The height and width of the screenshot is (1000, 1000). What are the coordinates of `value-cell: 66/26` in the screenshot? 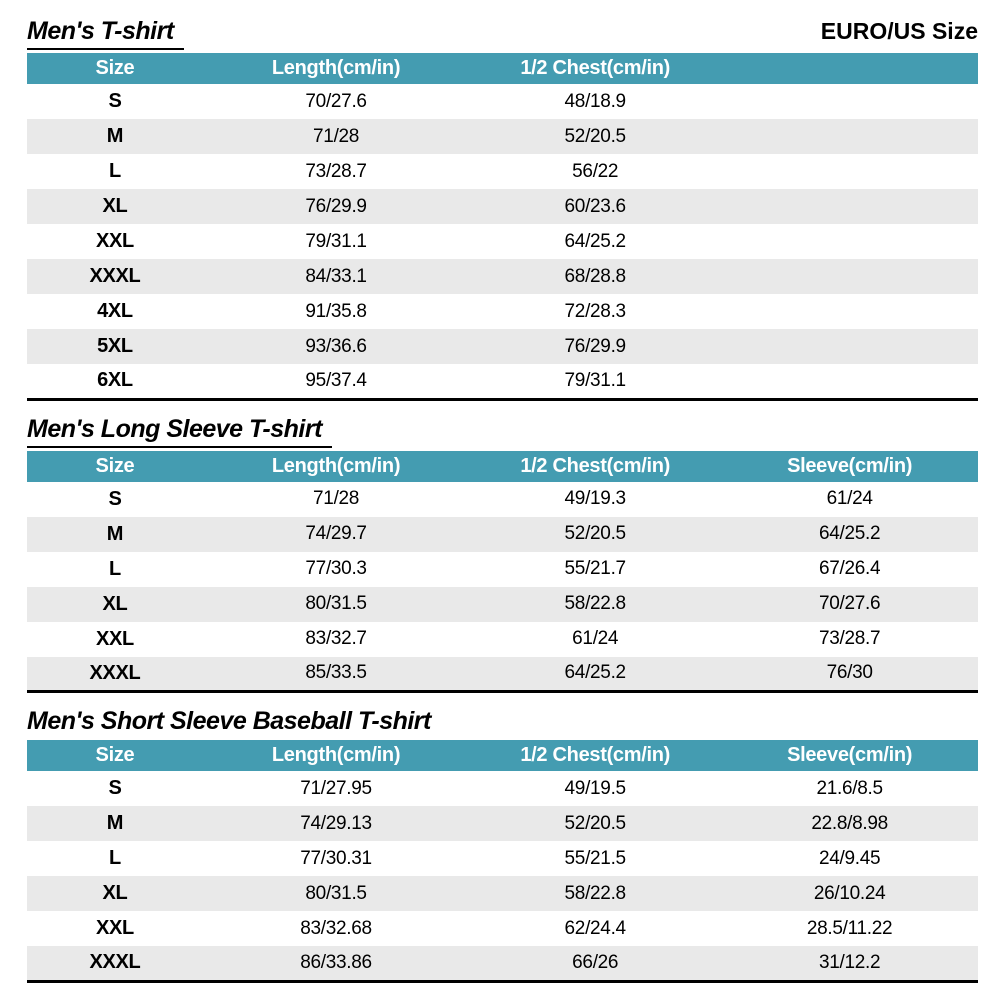 It's located at (595, 963).